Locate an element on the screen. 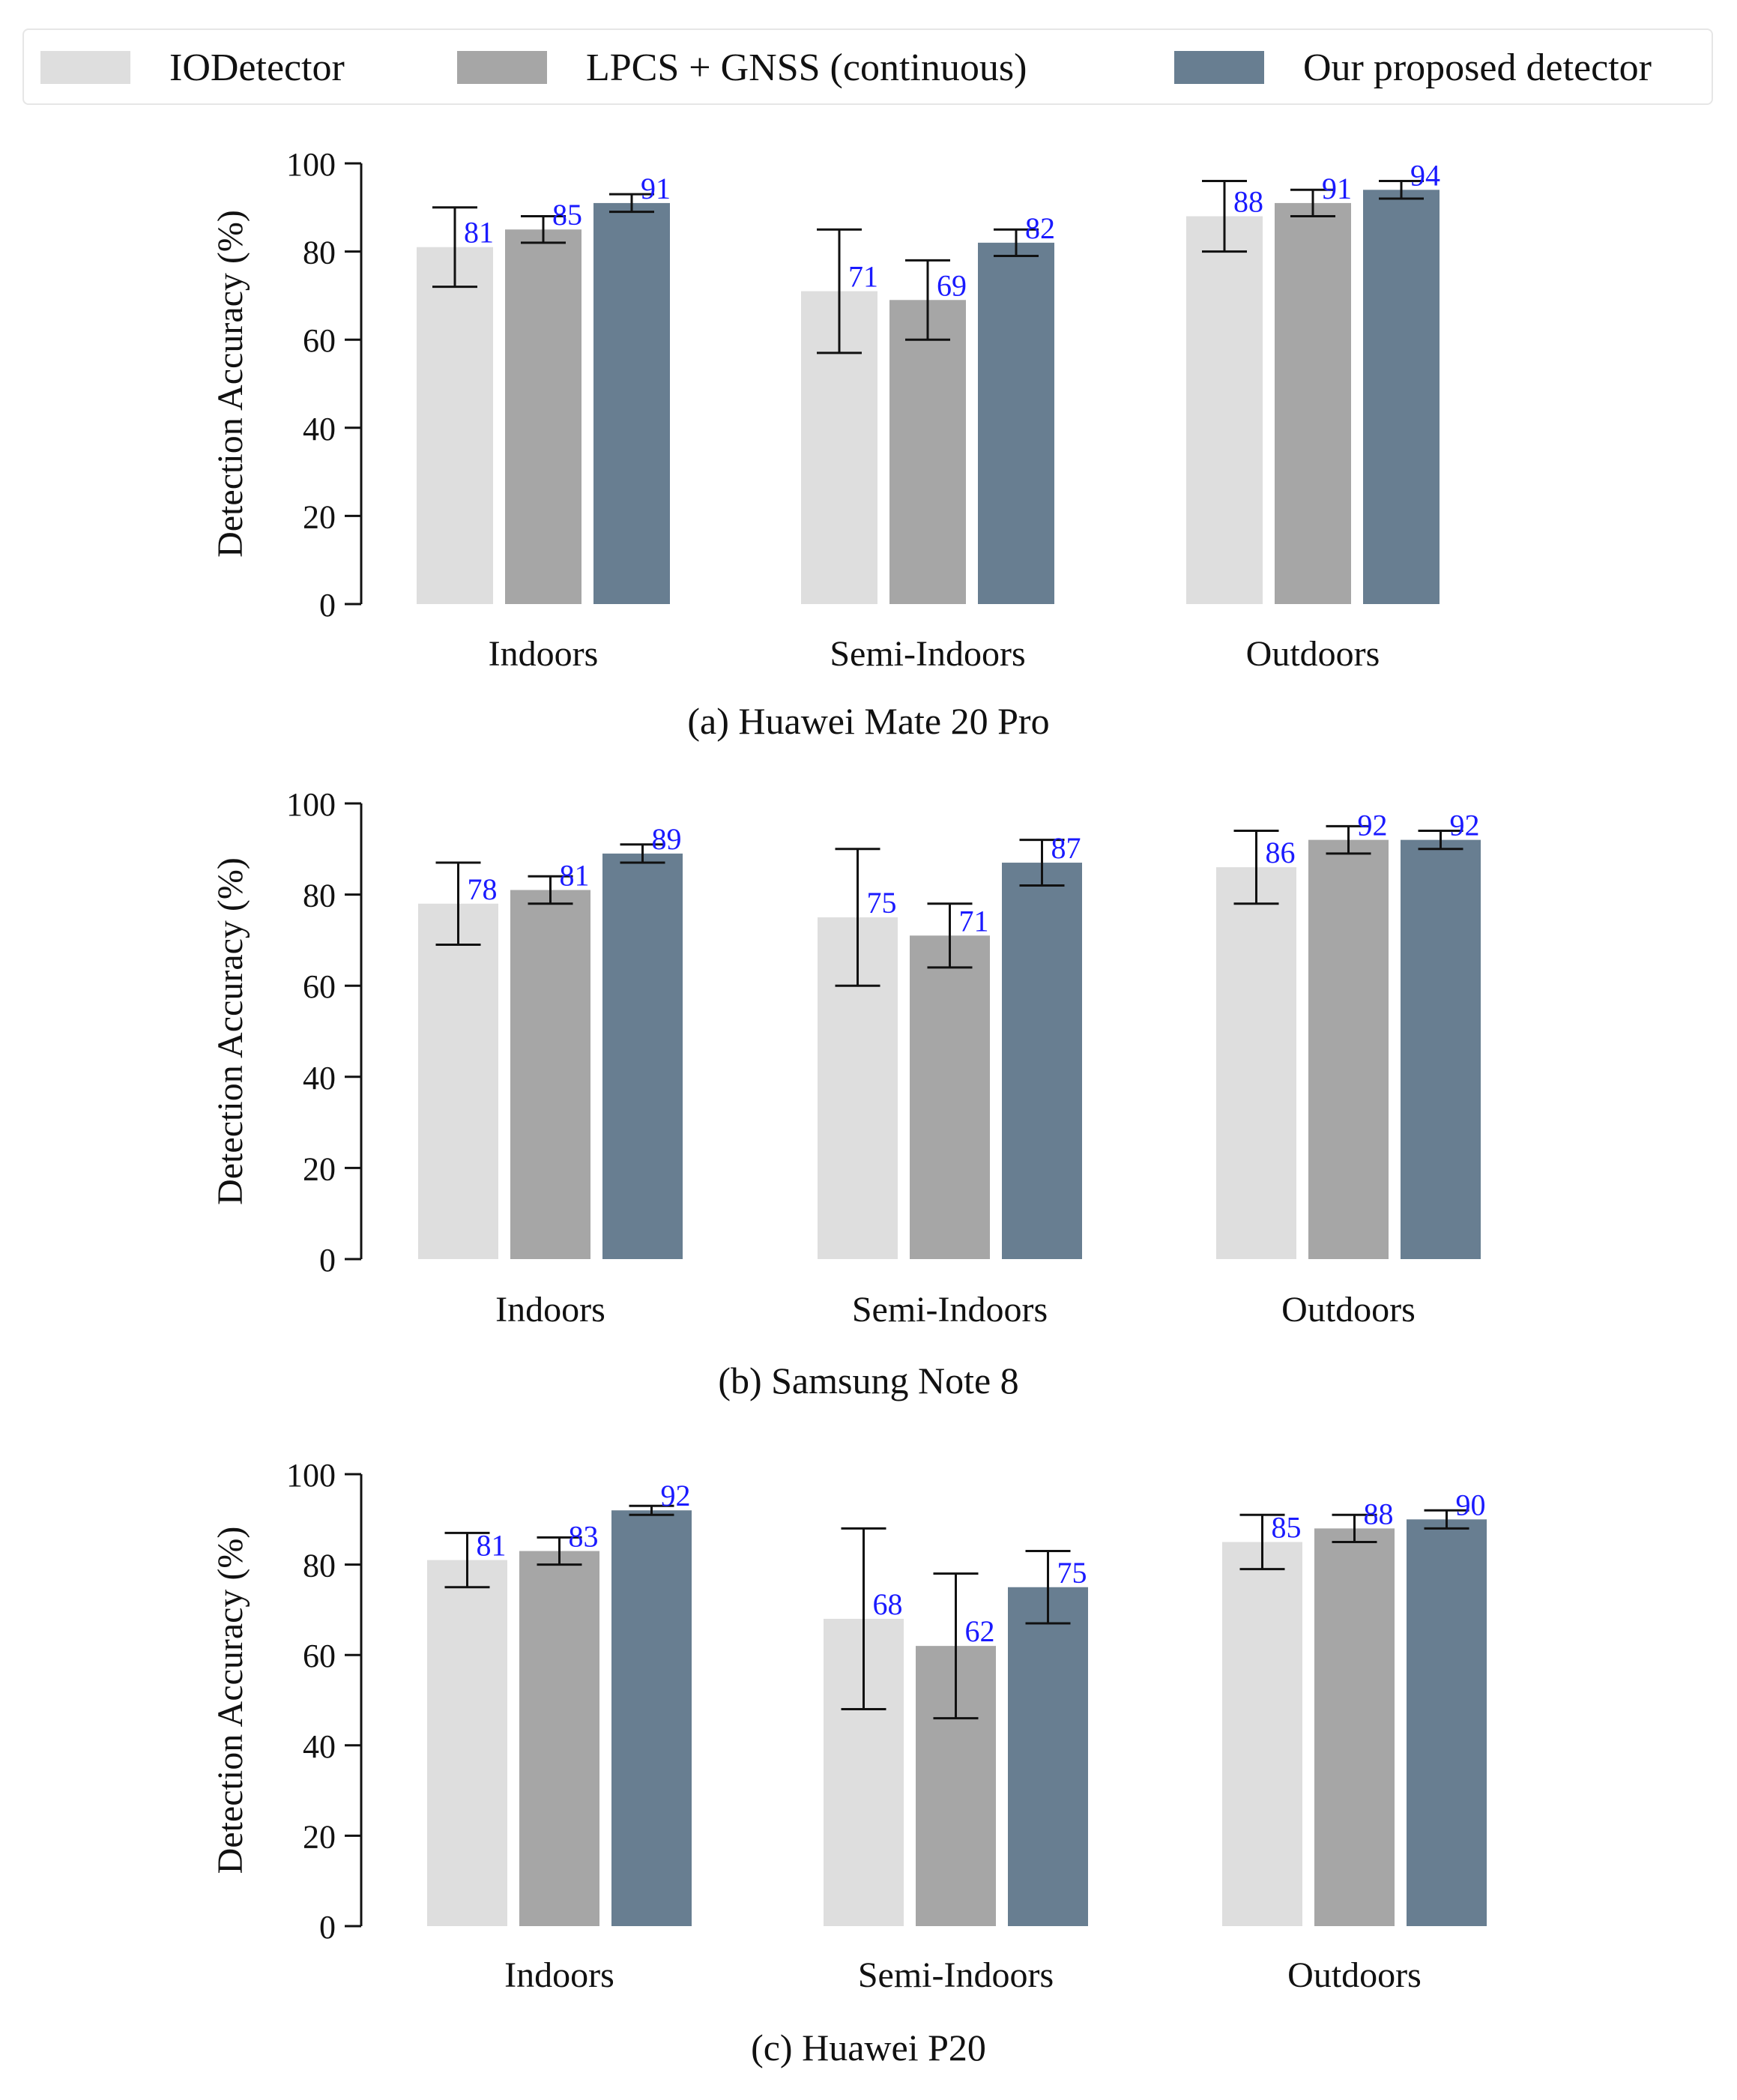  y-axis-label-a: Detection Accuracy (%) is located at coordinates (230, 384).